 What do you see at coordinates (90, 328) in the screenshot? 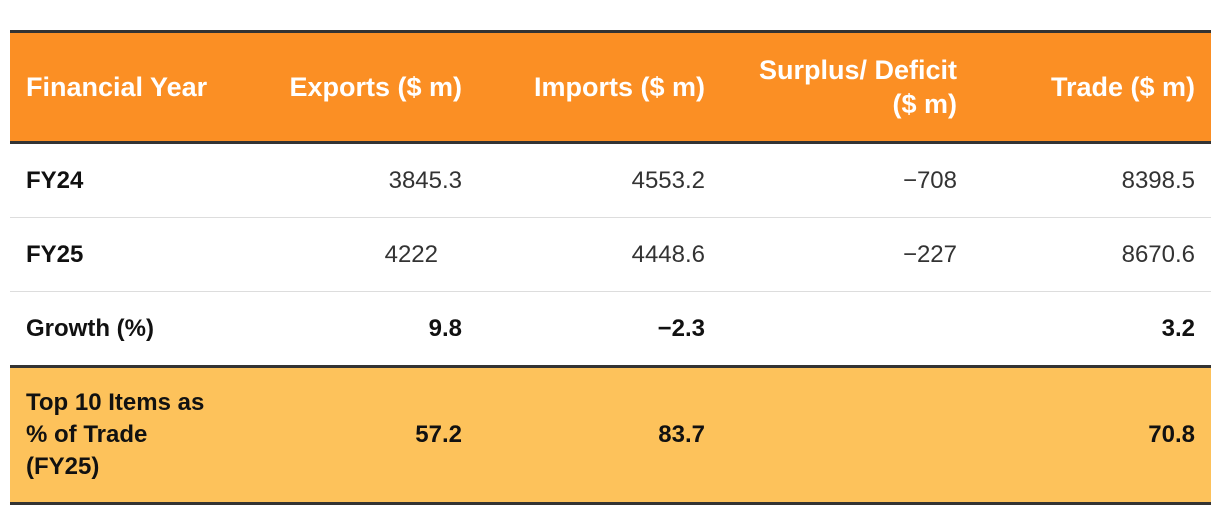
I see `row-label: Growth (%)` at bounding box center [90, 328].